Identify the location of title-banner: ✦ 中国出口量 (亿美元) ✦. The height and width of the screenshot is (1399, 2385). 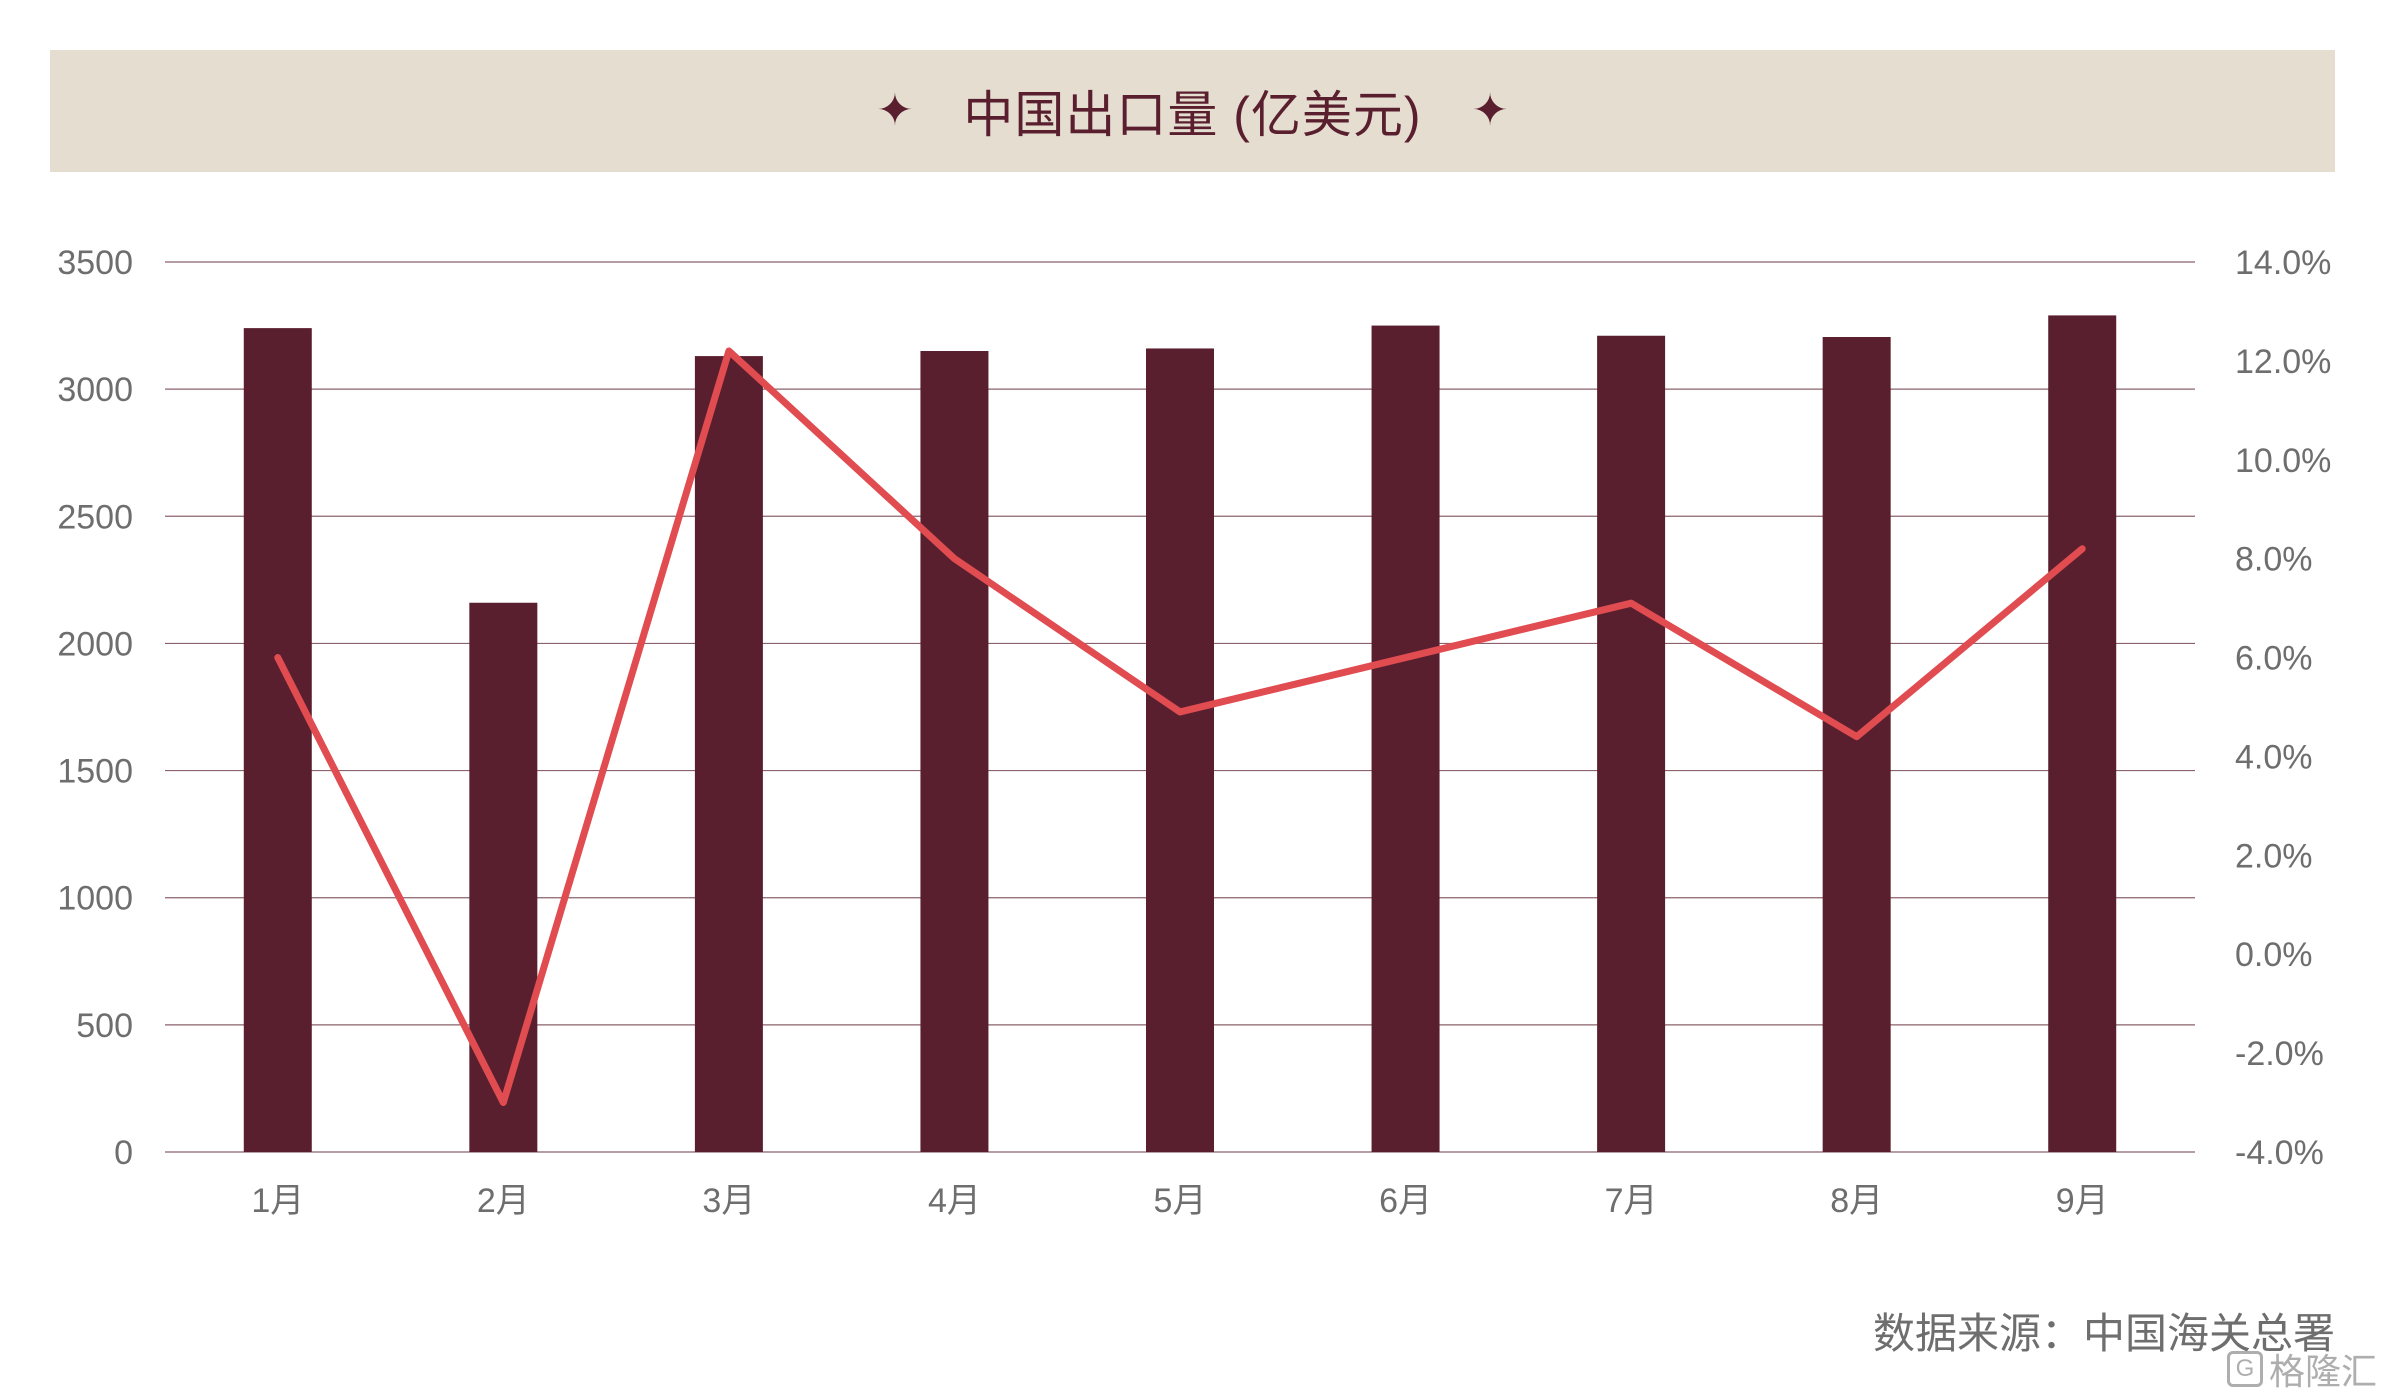
(1192, 111).